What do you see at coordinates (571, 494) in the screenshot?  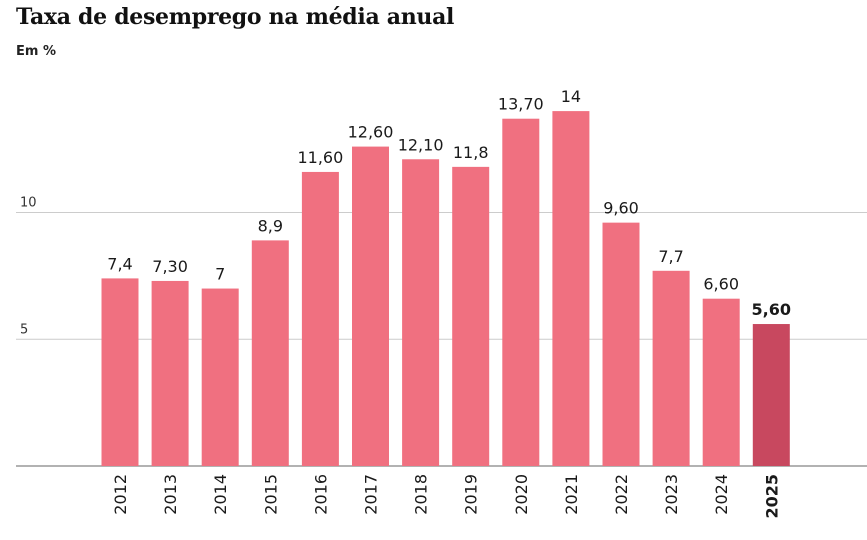 I see `x-tick-label-2021: 2021` at bounding box center [571, 494].